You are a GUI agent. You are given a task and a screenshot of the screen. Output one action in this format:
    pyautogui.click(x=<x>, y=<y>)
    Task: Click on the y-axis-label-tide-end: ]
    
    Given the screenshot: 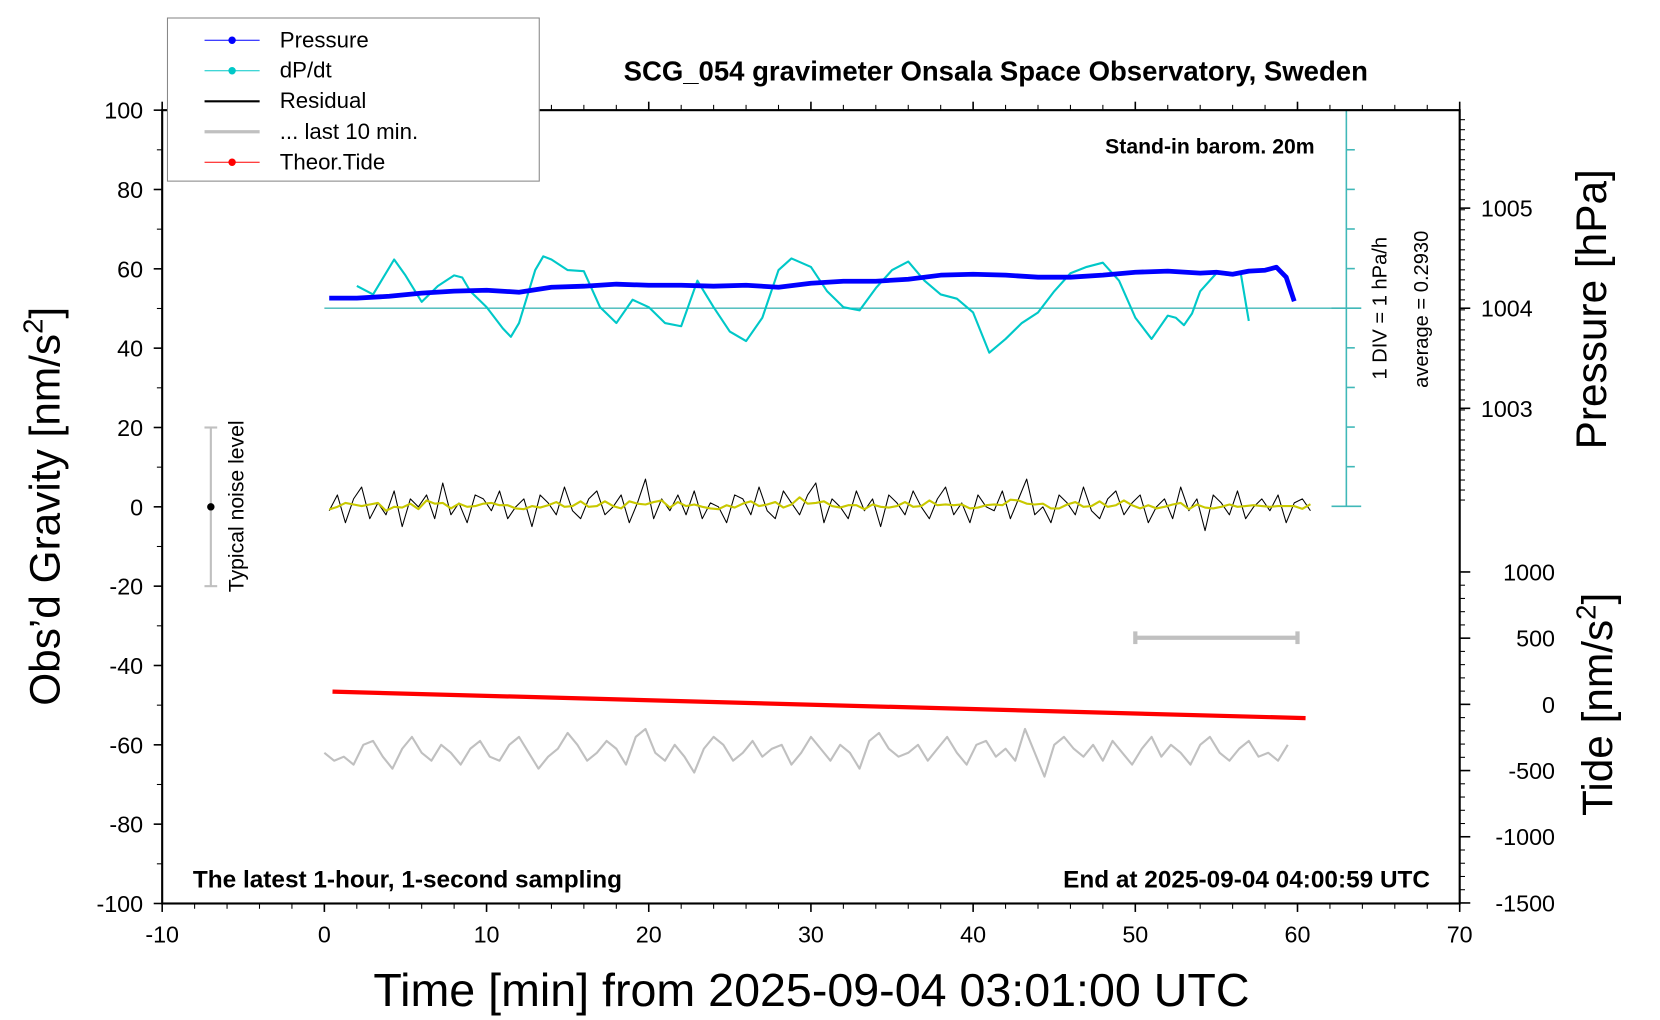 What is the action you would take?
    pyautogui.click(x=1597, y=599)
    